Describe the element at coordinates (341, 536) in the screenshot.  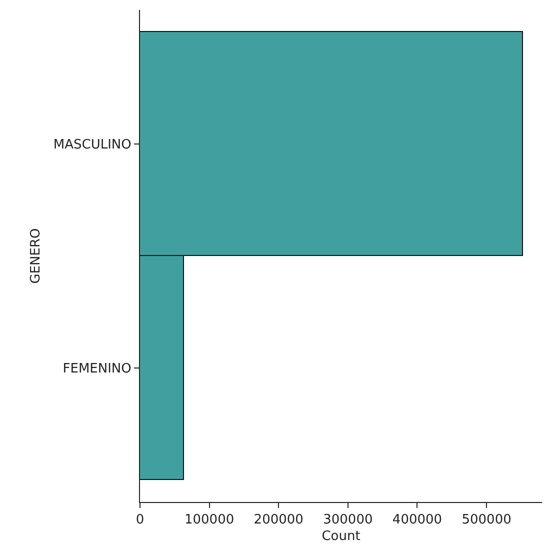
I see `x-axis-title: Count` at that location.